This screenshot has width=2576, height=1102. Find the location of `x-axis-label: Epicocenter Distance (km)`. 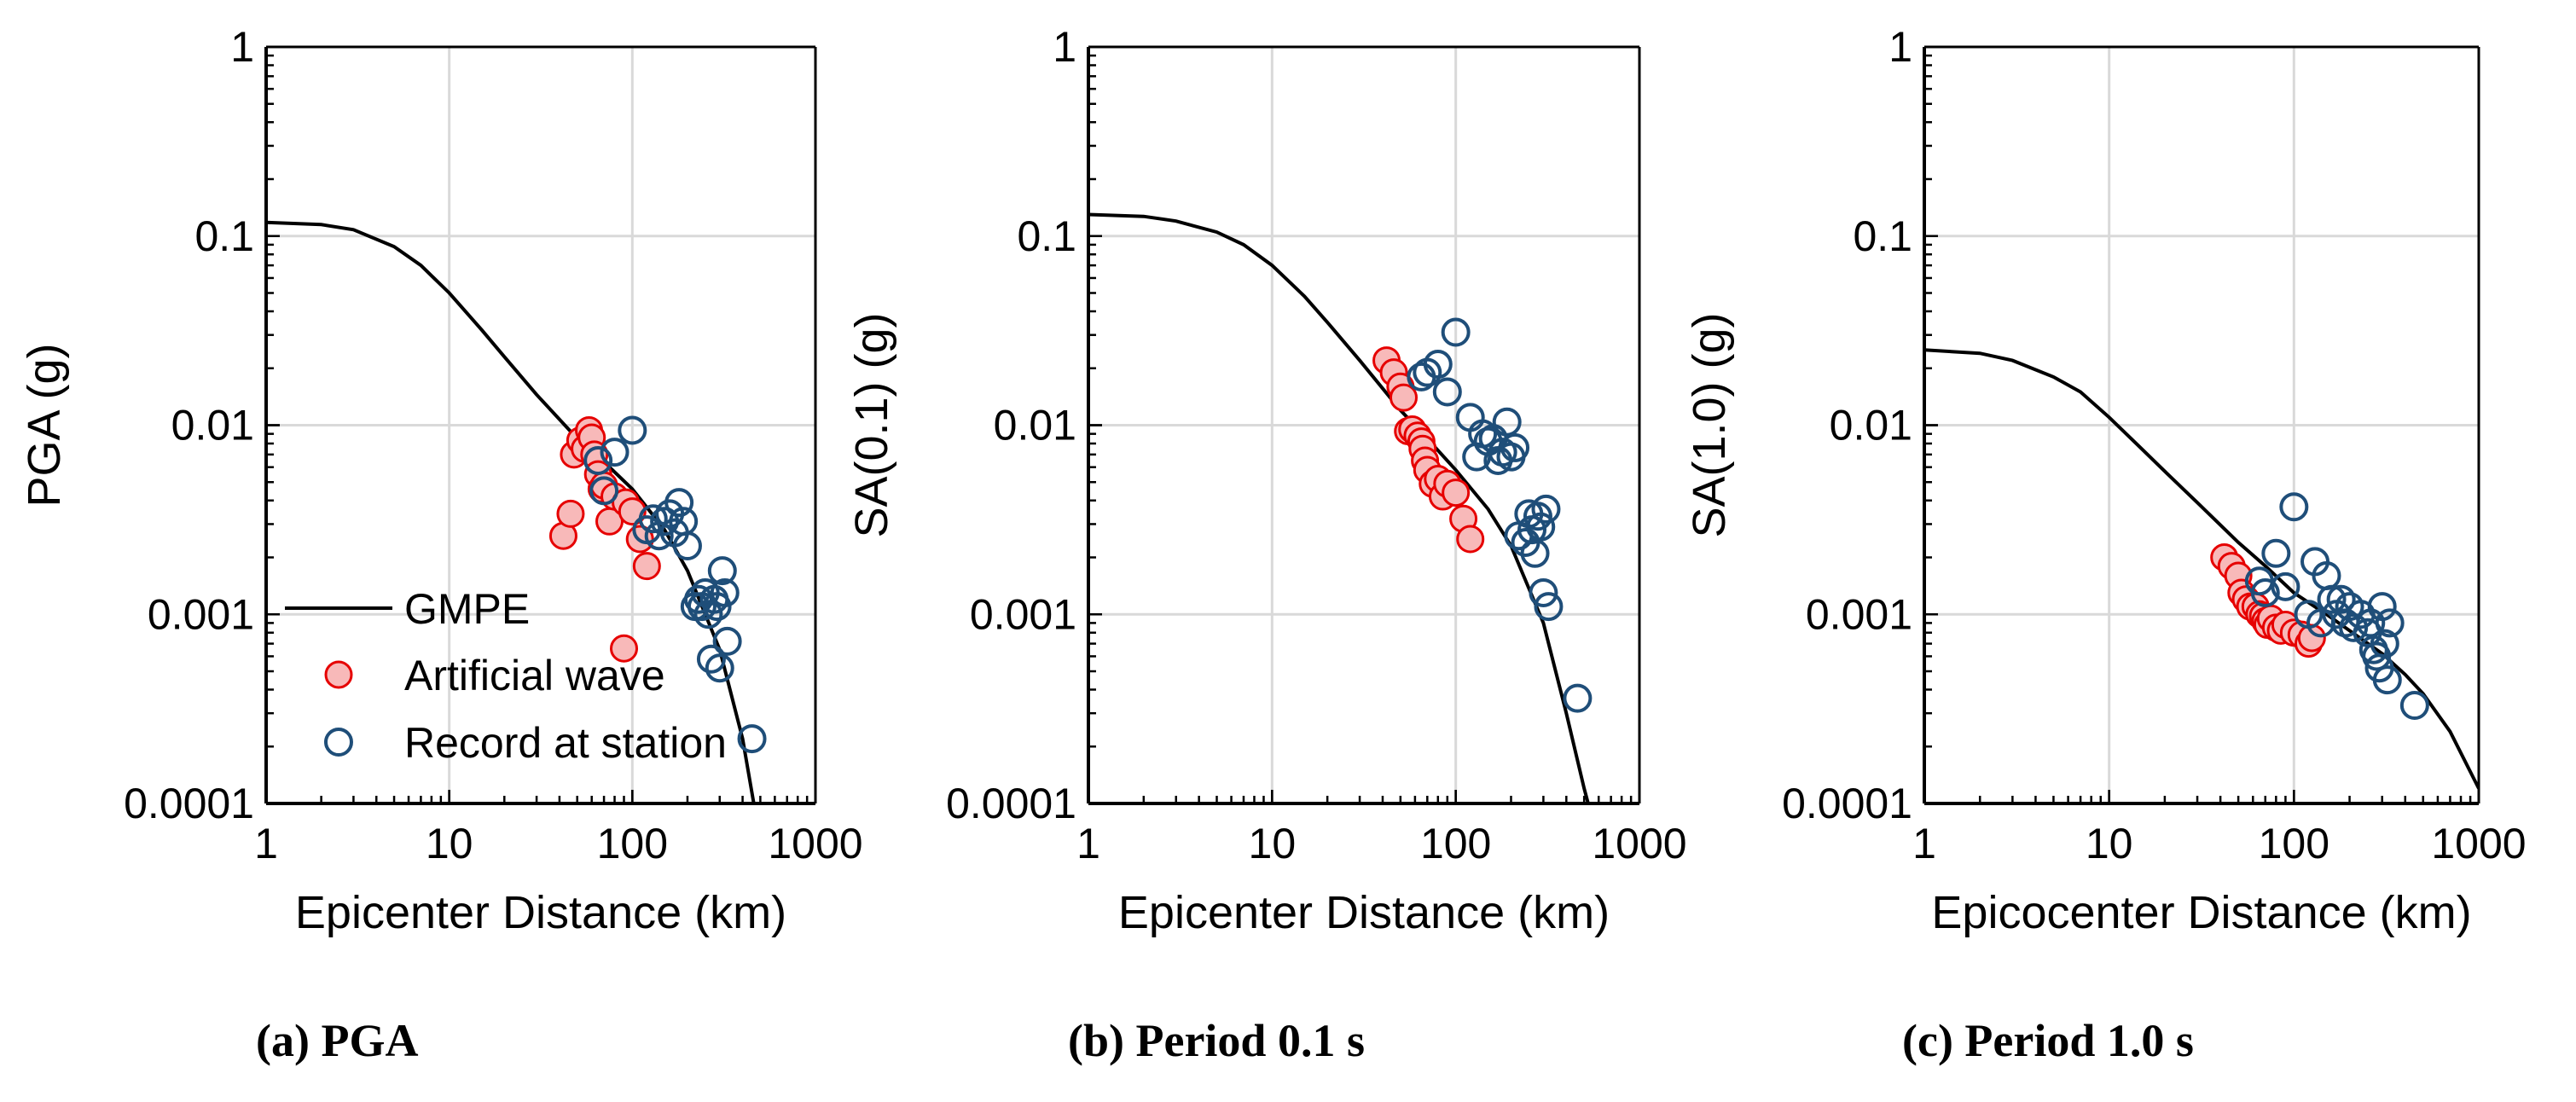

x-axis-label: Epicocenter Distance (km) is located at coordinates (2201, 912).